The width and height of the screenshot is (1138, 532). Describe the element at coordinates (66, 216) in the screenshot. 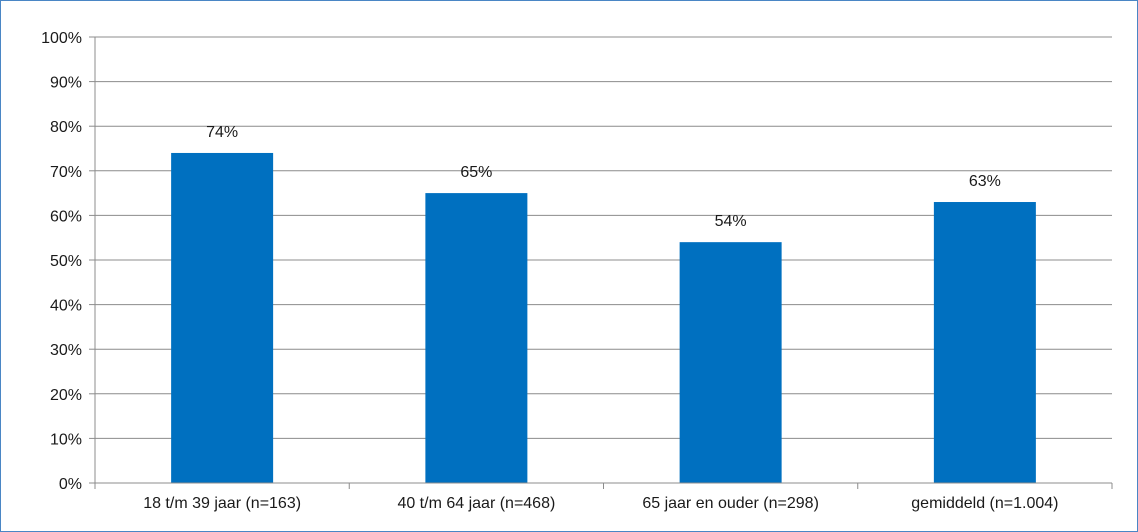

I see `y-tick-label-6: 60%` at that location.